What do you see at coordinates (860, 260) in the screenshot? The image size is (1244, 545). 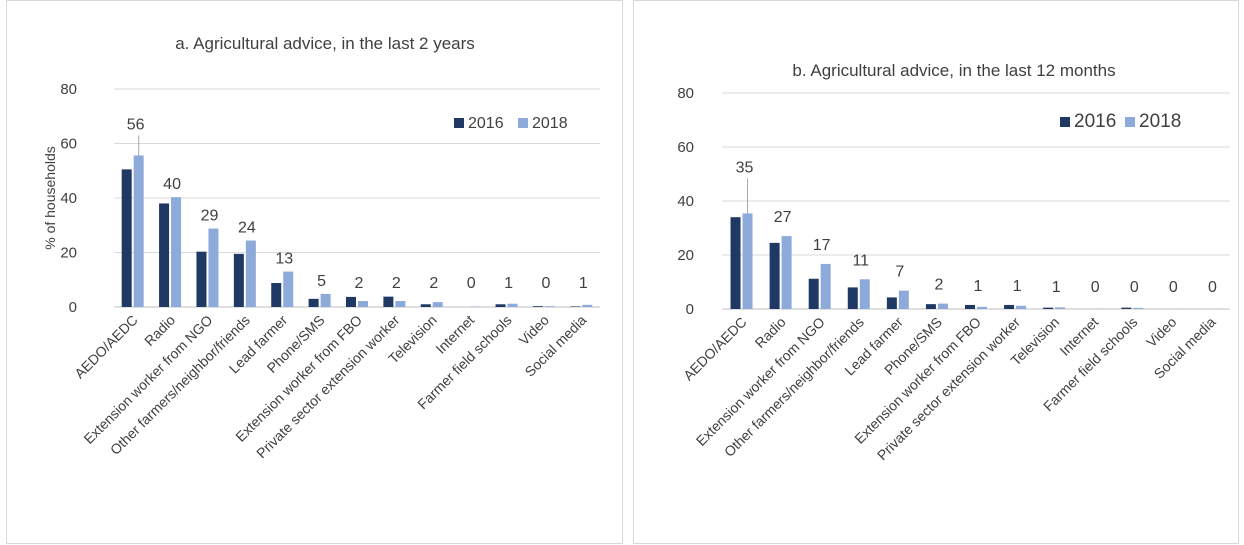 I see `data-label: 11` at bounding box center [860, 260].